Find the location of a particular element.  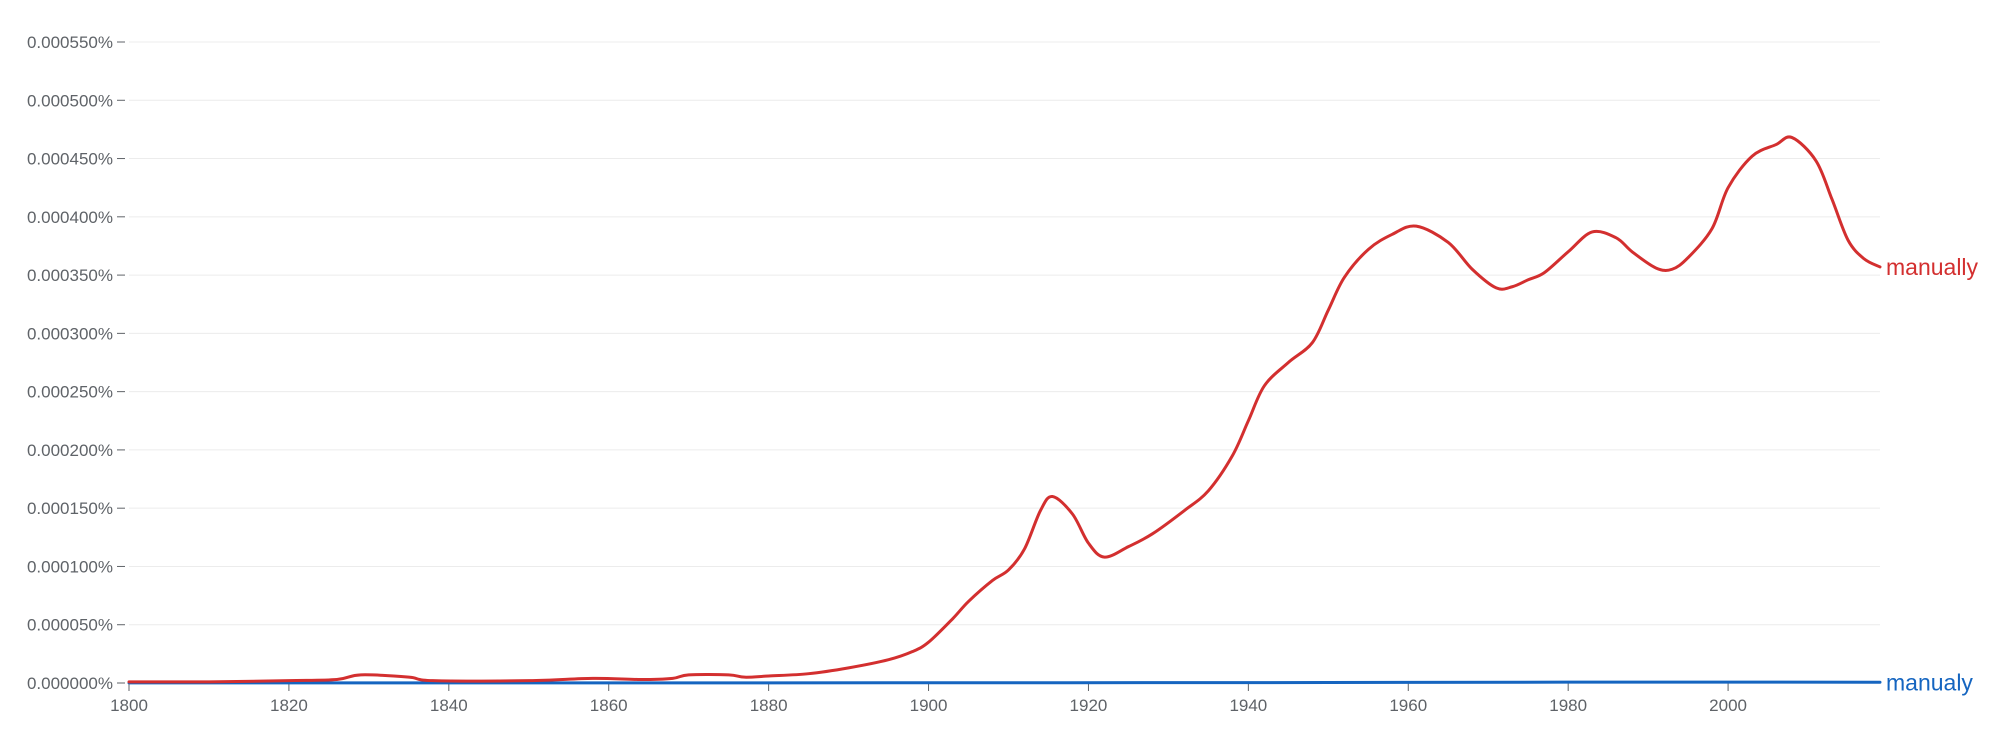

x-tick-label: 1960 is located at coordinates (1408, 705).